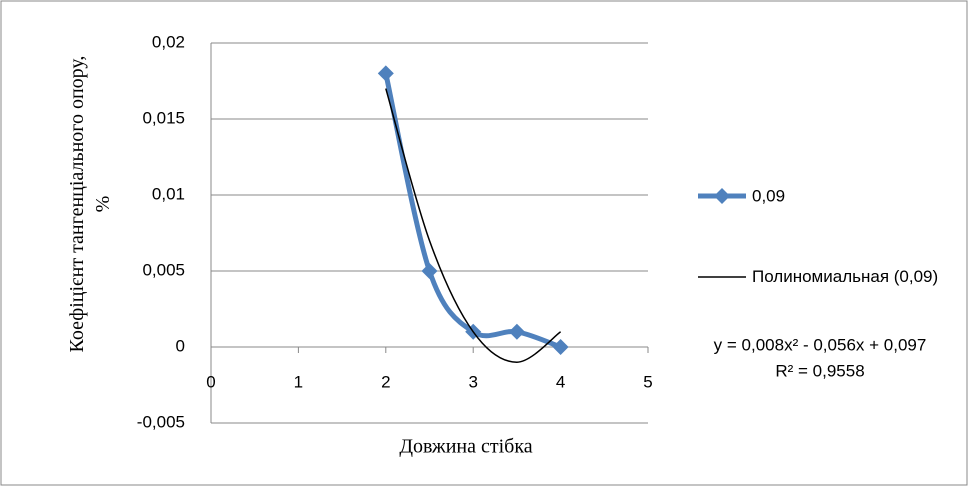  Describe the element at coordinates (385, 381) in the screenshot. I see `x-tick-label: 2` at that location.